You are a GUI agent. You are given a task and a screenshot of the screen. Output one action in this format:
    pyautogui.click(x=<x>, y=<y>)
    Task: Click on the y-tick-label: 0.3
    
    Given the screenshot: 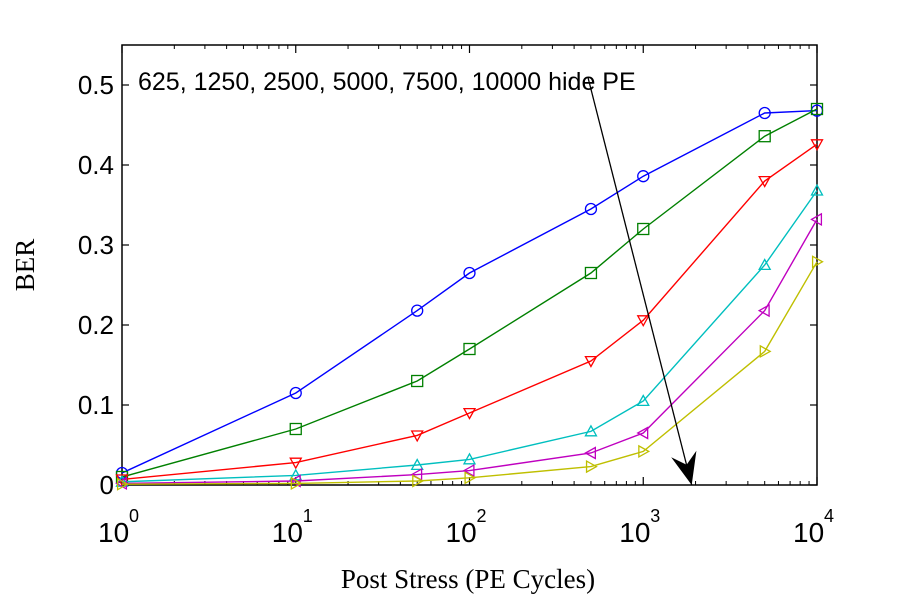 What is the action you would take?
    pyautogui.click(x=96, y=245)
    